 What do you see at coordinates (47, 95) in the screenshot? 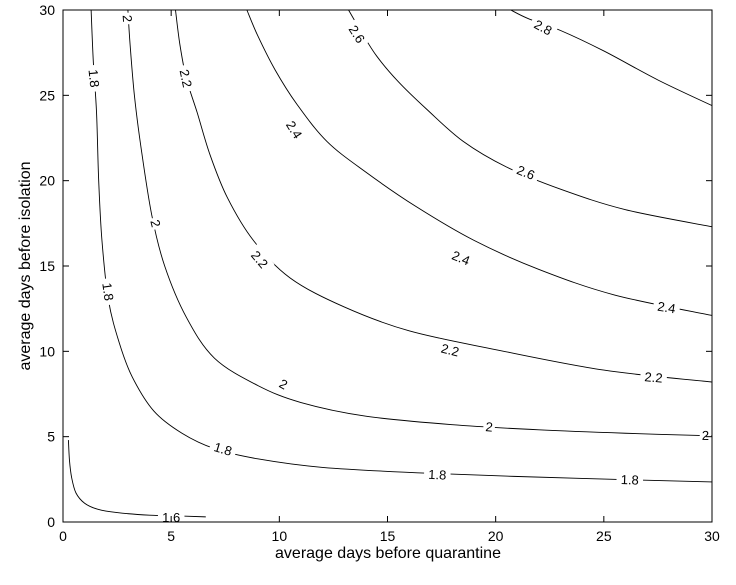
I see `y-tick-label: 25` at bounding box center [47, 95].